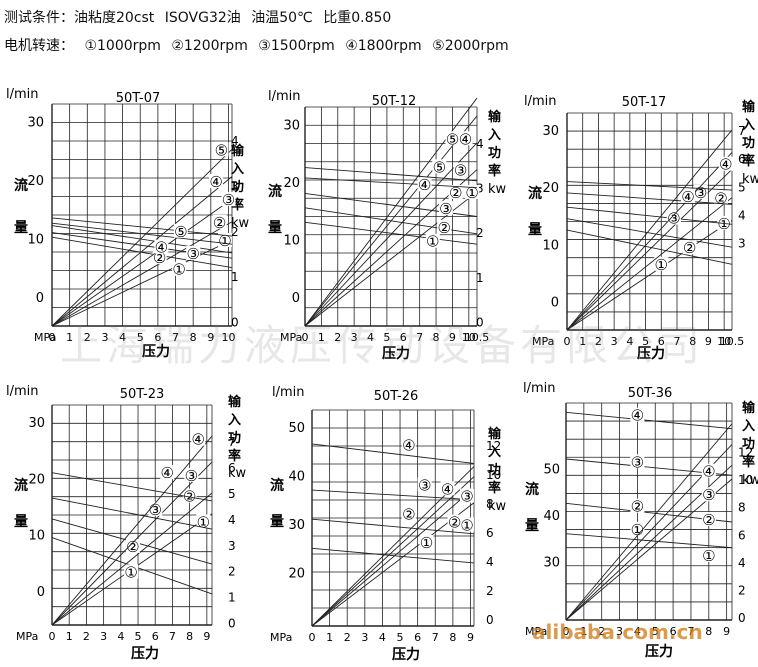  What do you see at coordinates (650, 393) in the screenshot?
I see `chart-title: 50T-36` at bounding box center [650, 393].